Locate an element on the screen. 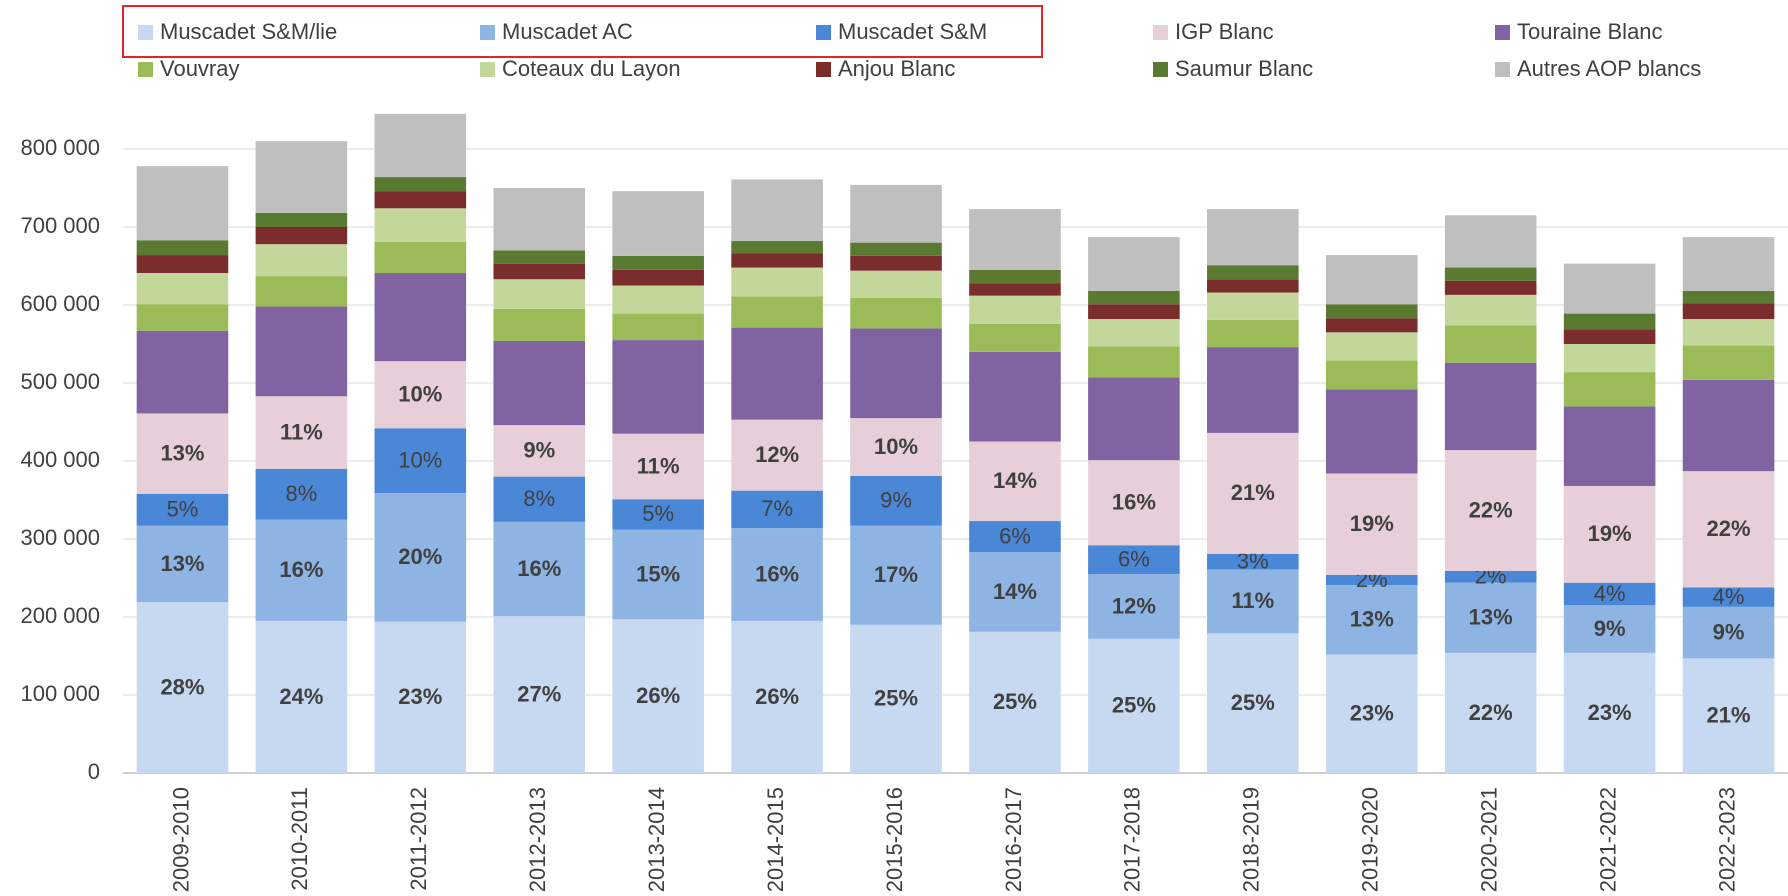  legend-label: Autres AOP blancs is located at coordinates (1609, 68).